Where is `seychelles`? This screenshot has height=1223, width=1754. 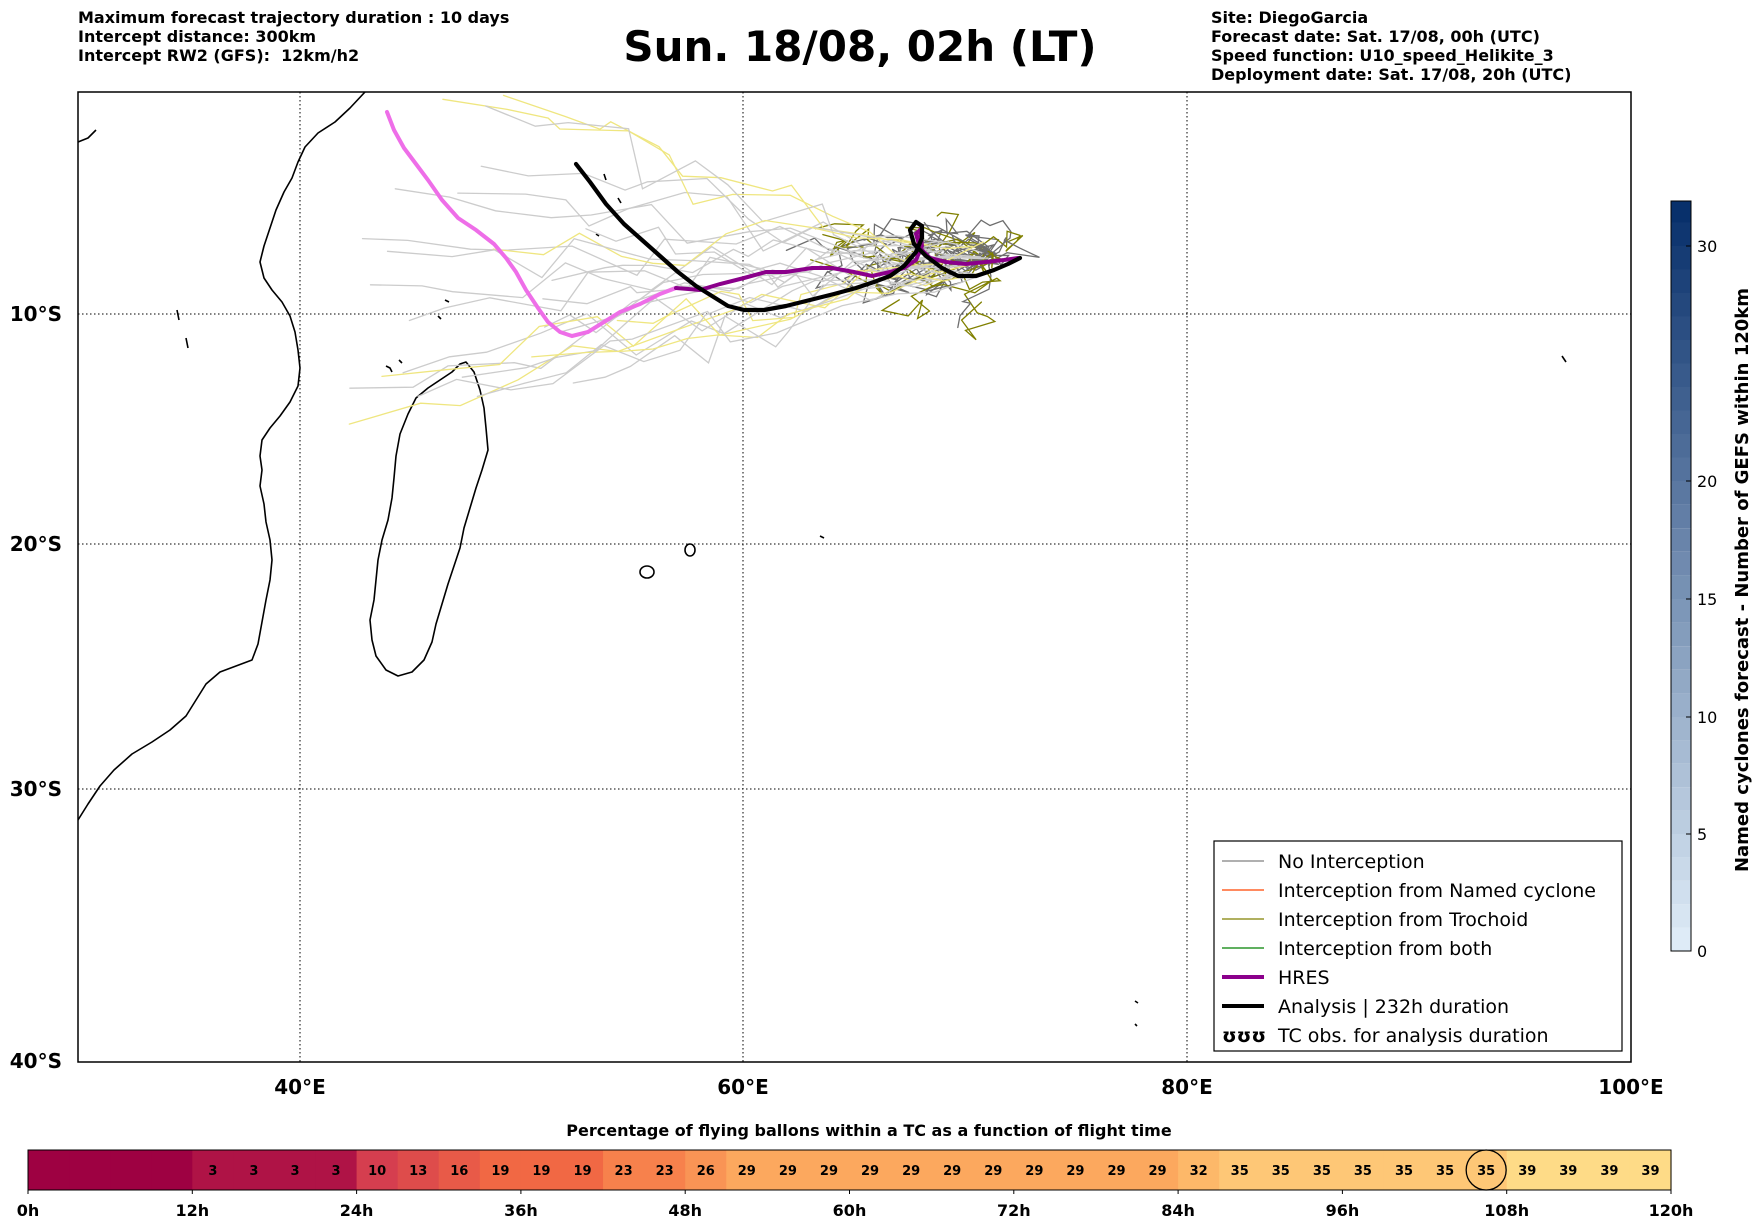
seychelles is located at coordinates (443, 309).